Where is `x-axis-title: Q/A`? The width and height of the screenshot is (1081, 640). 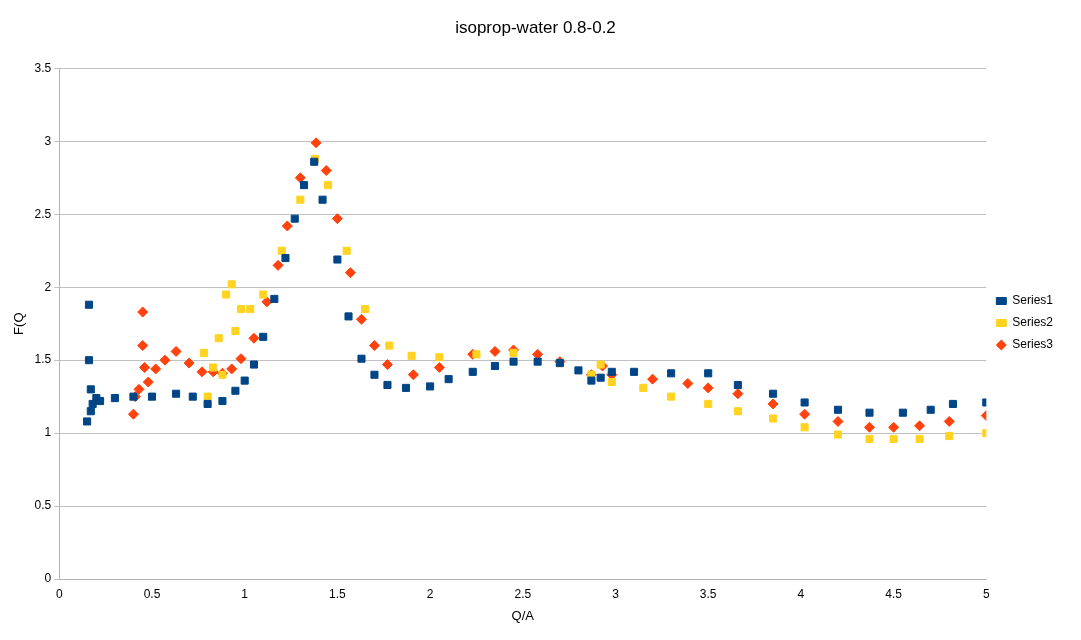
x-axis-title: Q/A is located at coordinates (523, 615).